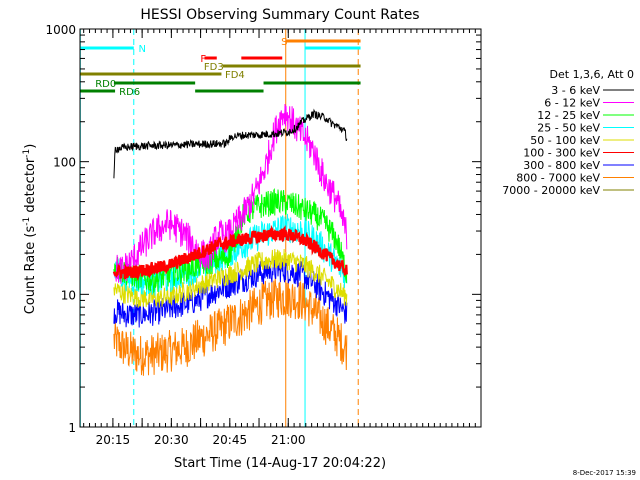 This screenshot has width=640, height=480. What do you see at coordinates (592, 74) in the screenshot?
I see `legend-title: Det 1,3,6, Att 0` at bounding box center [592, 74].